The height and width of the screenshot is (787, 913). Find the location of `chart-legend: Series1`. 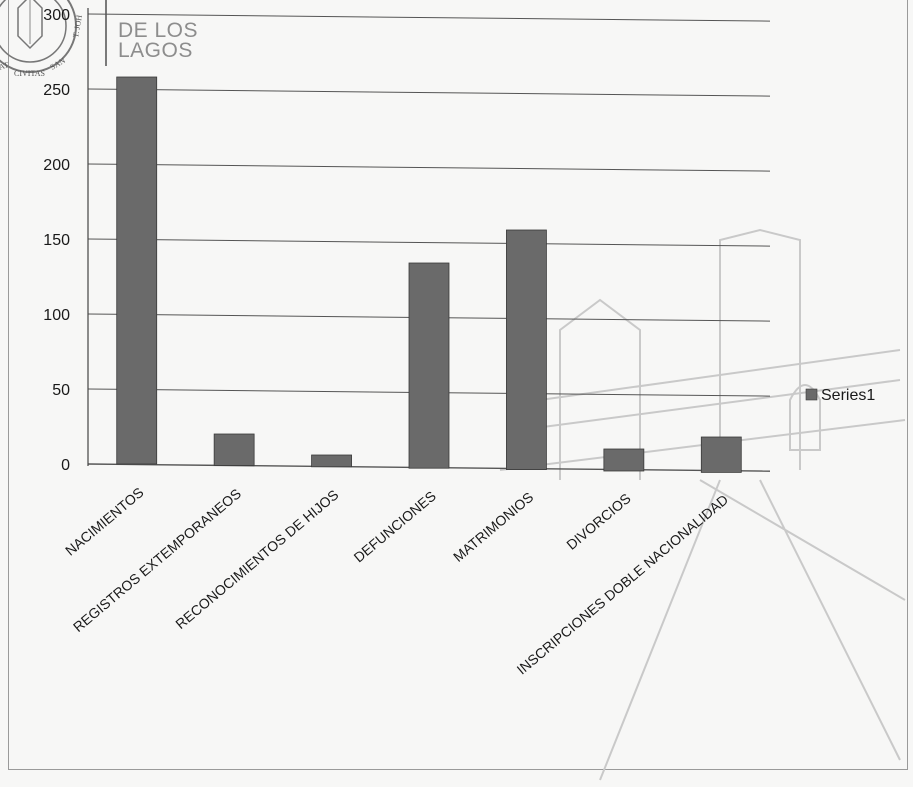

chart-legend: Series1 is located at coordinates (840, 395).